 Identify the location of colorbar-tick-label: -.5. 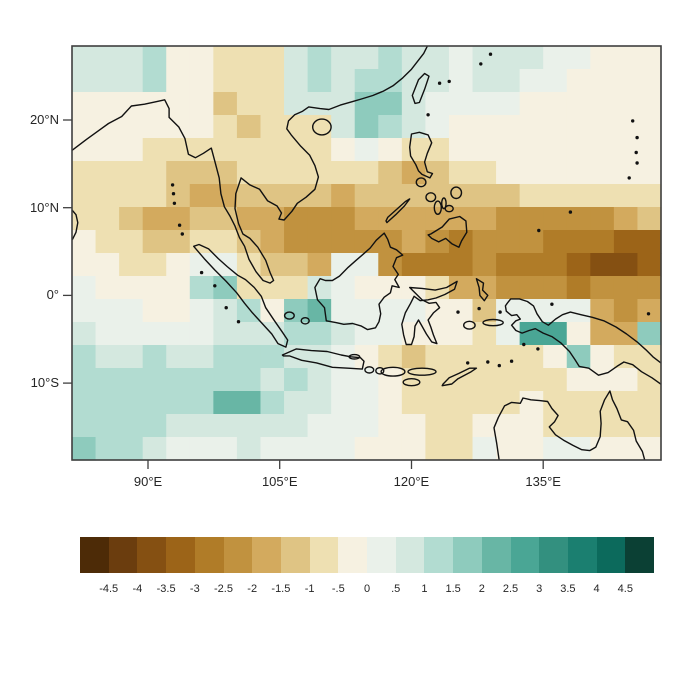
(338, 589).